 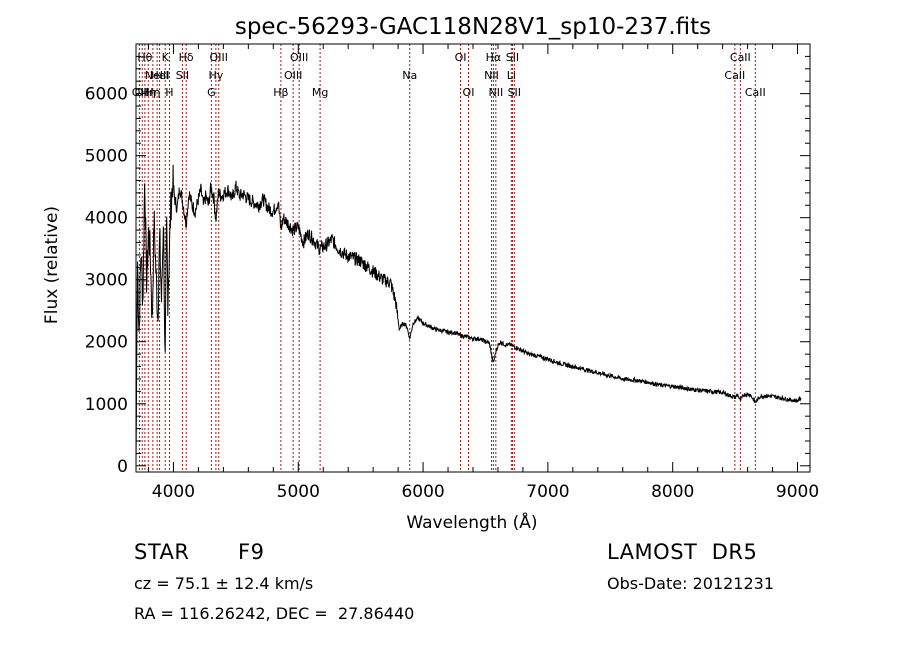 I want to click on spectral-line-label: Hδ, so click(x=186, y=57).